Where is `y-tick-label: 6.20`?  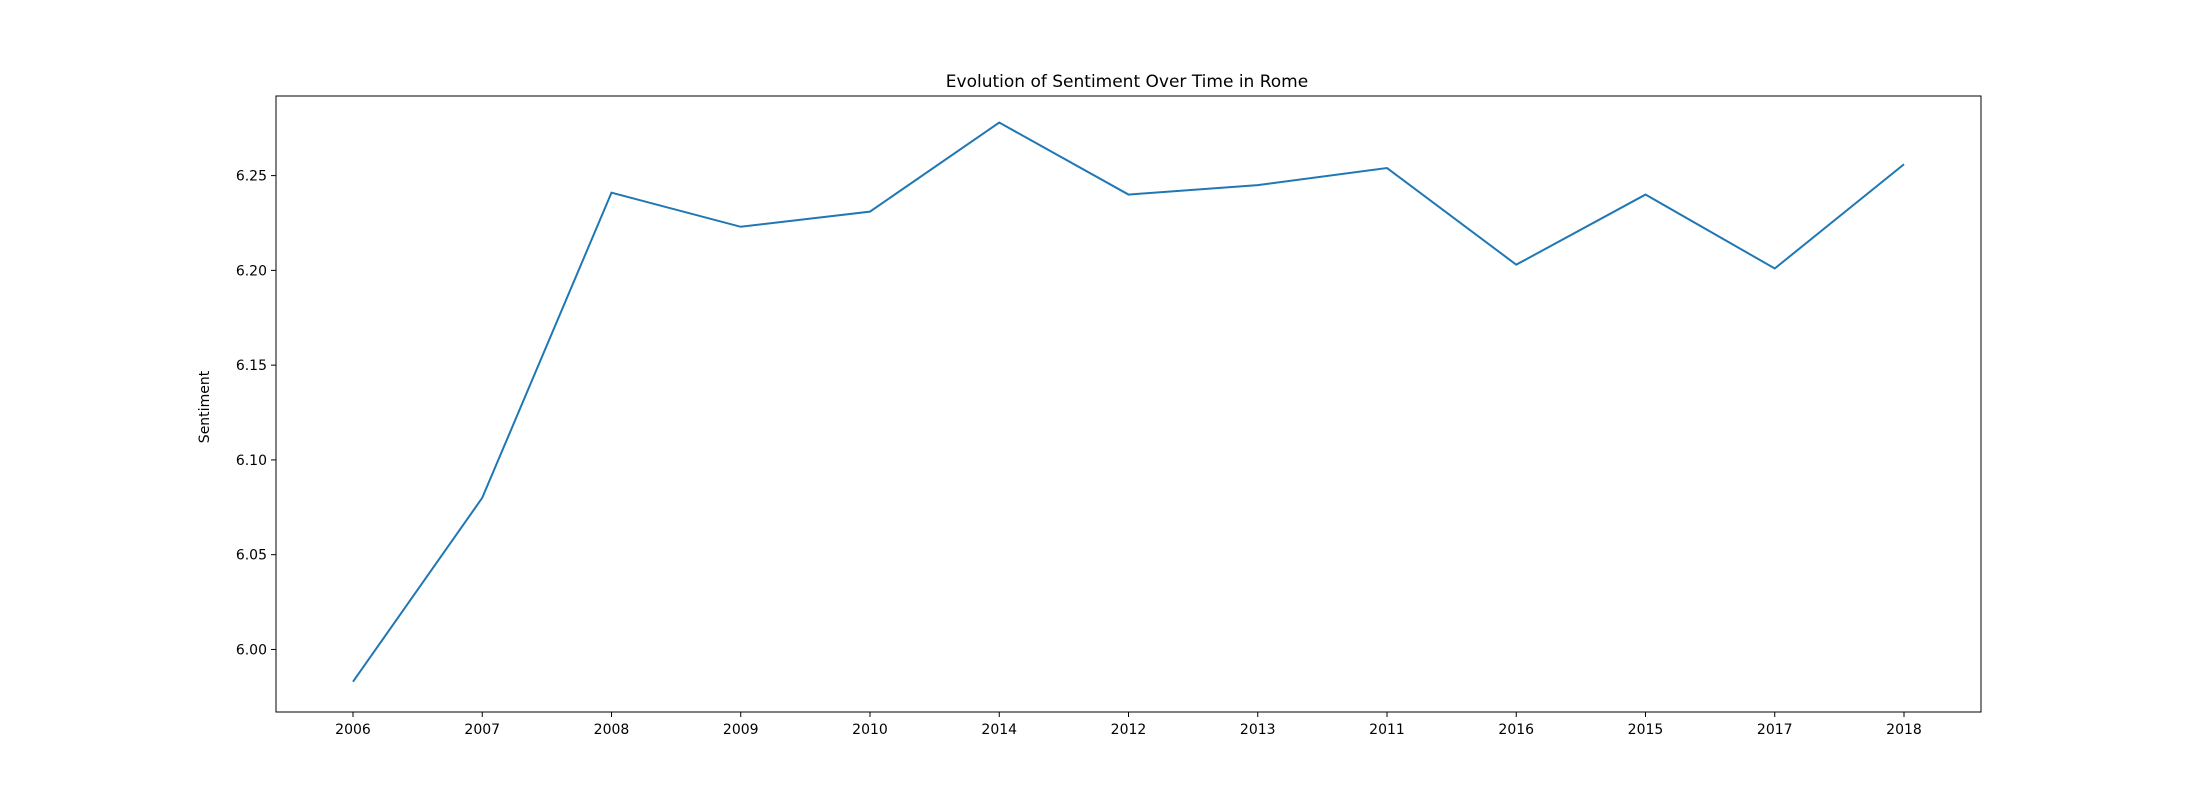 y-tick-label: 6.20 is located at coordinates (251, 271).